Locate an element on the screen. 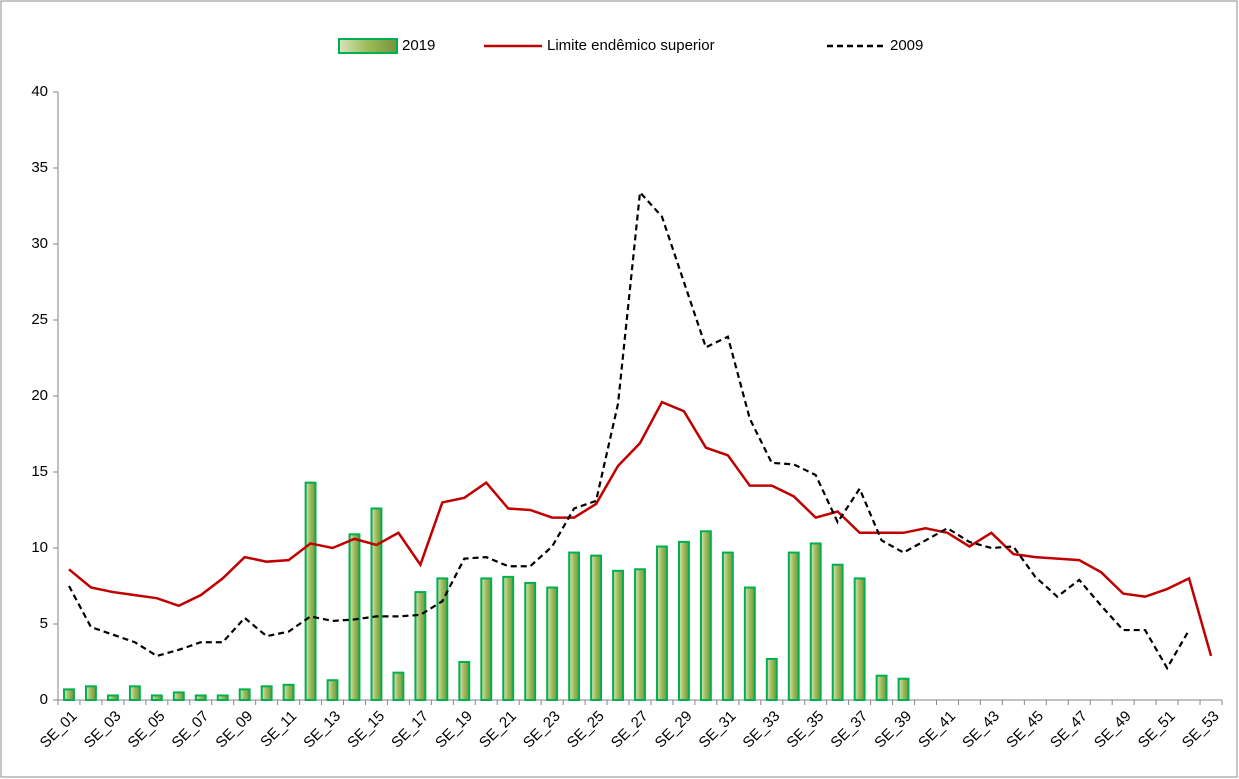 The image size is (1239, 779). y-tick-label: 0 is located at coordinates (44, 699).